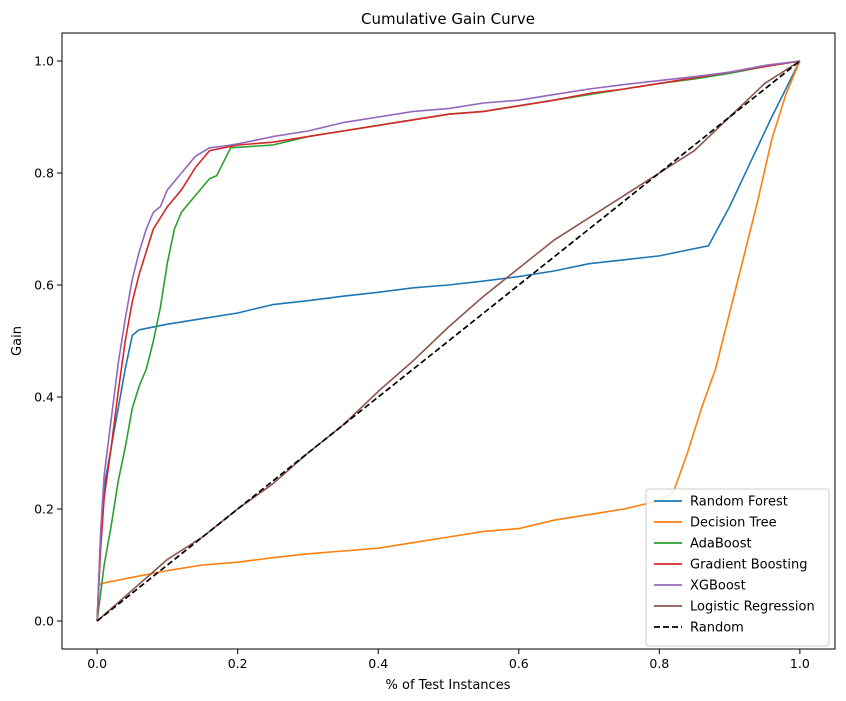 The image size is (846, 701). I want to click on legend-label: XGBoost, so click(718, 586).